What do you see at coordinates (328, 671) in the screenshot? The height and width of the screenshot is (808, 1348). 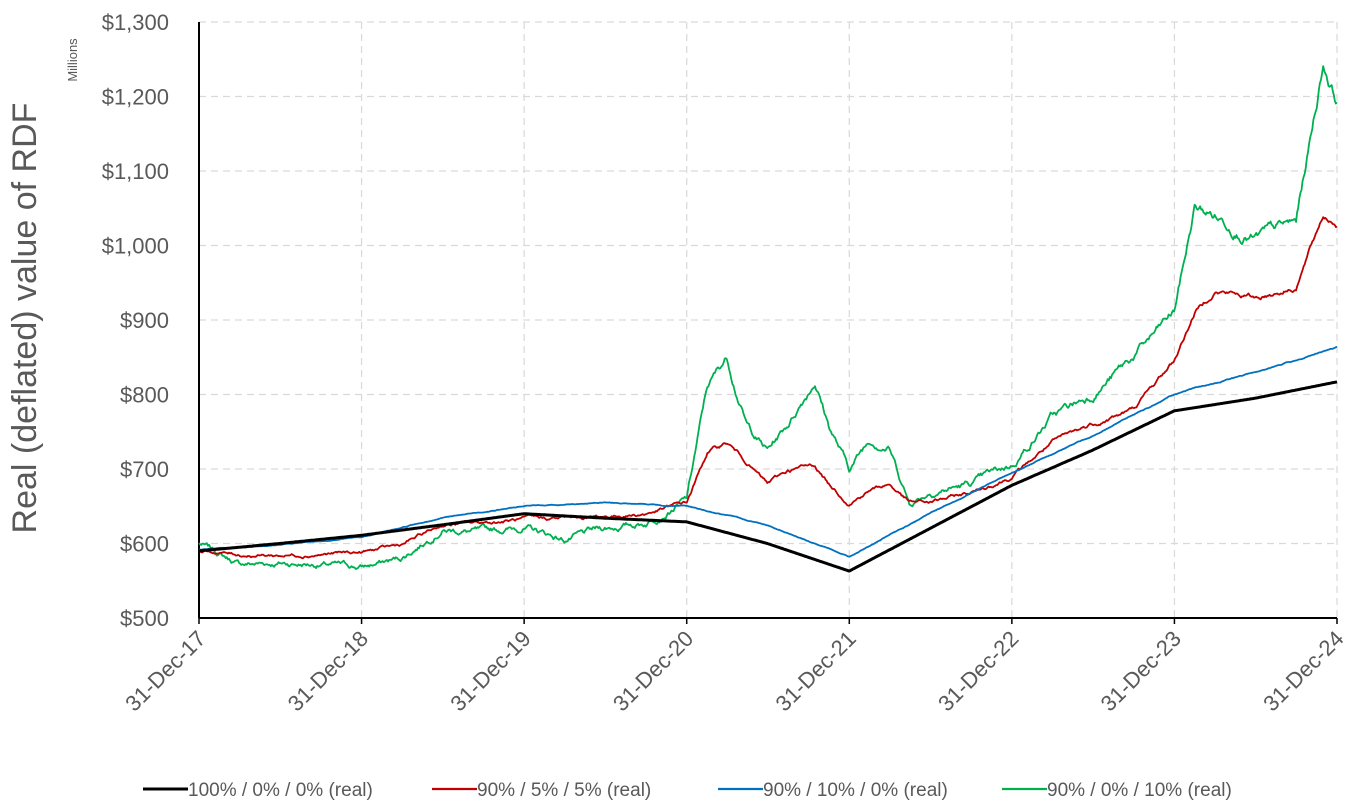 I see `x-tick-label: 31-Dec-18` at bounding box center [328, 671].